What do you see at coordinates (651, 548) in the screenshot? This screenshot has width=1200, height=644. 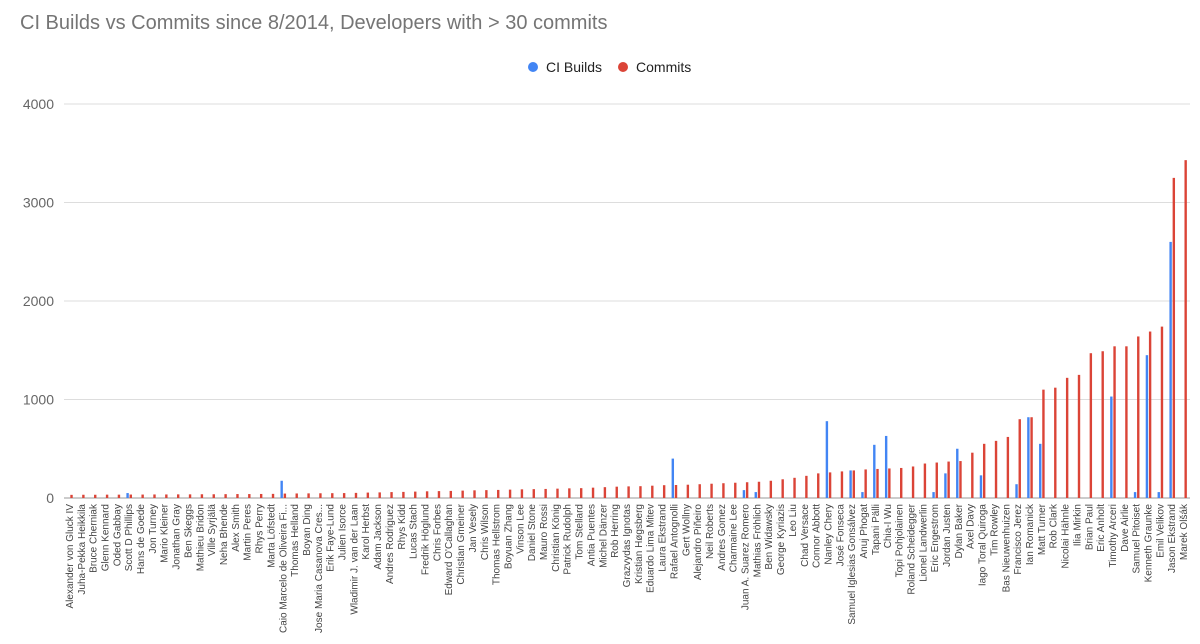 I see `x-tick-label: Eduardo Lima Mitev` at bounding box center [651, 548].